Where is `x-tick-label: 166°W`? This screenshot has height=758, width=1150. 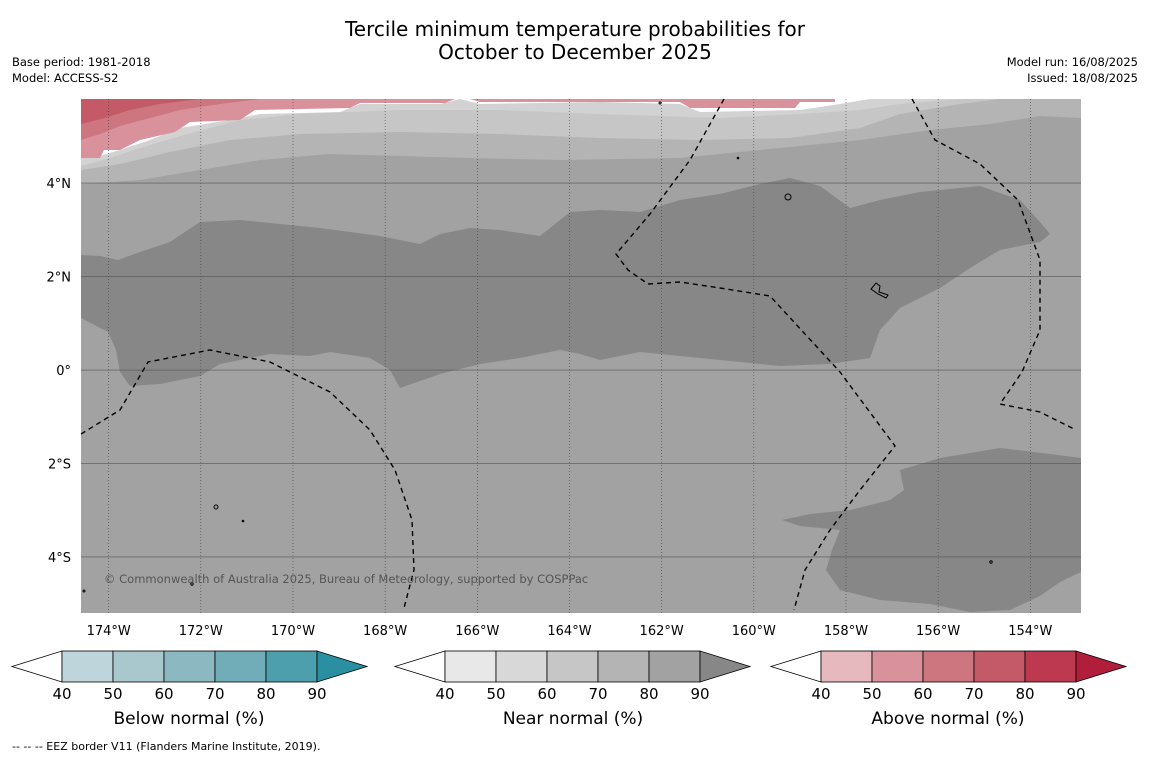
x-tick-label: 166°W is located at coordinates (477, 631).